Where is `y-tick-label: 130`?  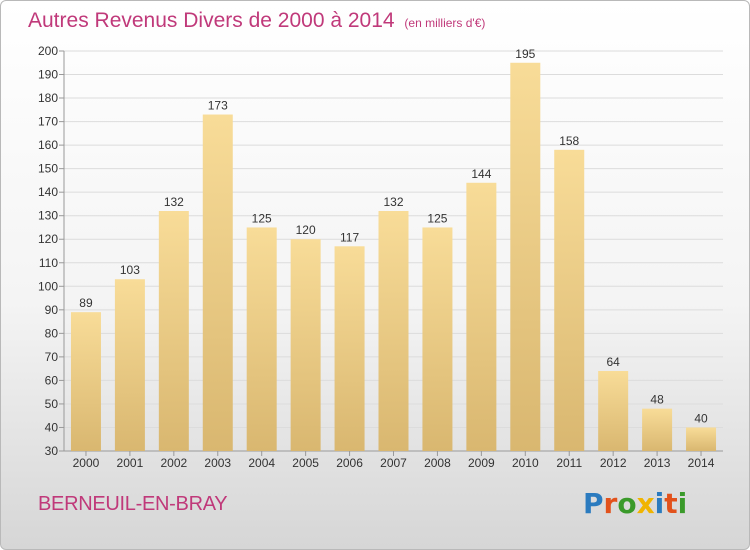
y-tick-label: 130 is located at coordinates (48, 216).